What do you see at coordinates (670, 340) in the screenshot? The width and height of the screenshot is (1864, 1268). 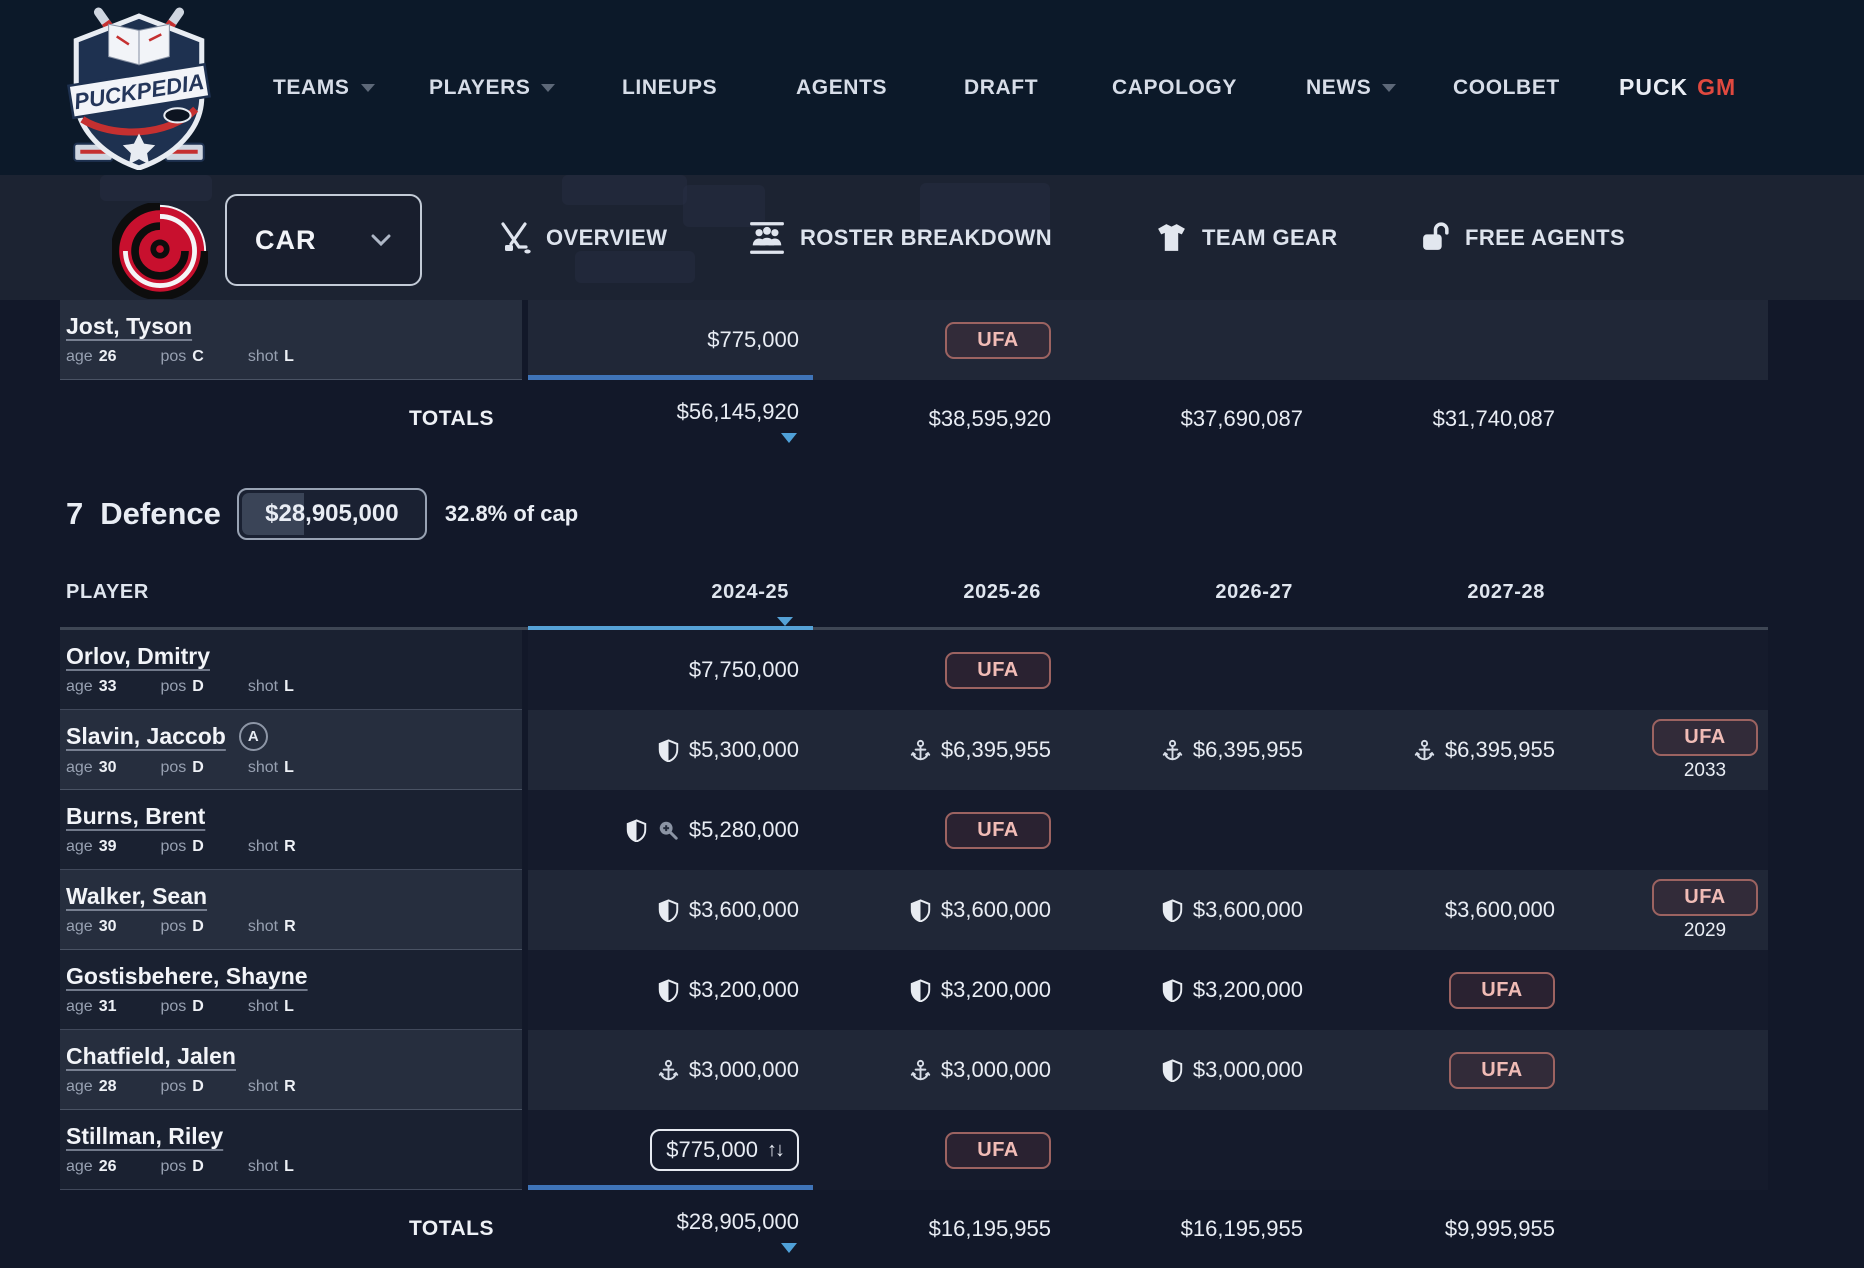 I see `cap-hit-cell: $775,000` at bounding box center [670, 340].